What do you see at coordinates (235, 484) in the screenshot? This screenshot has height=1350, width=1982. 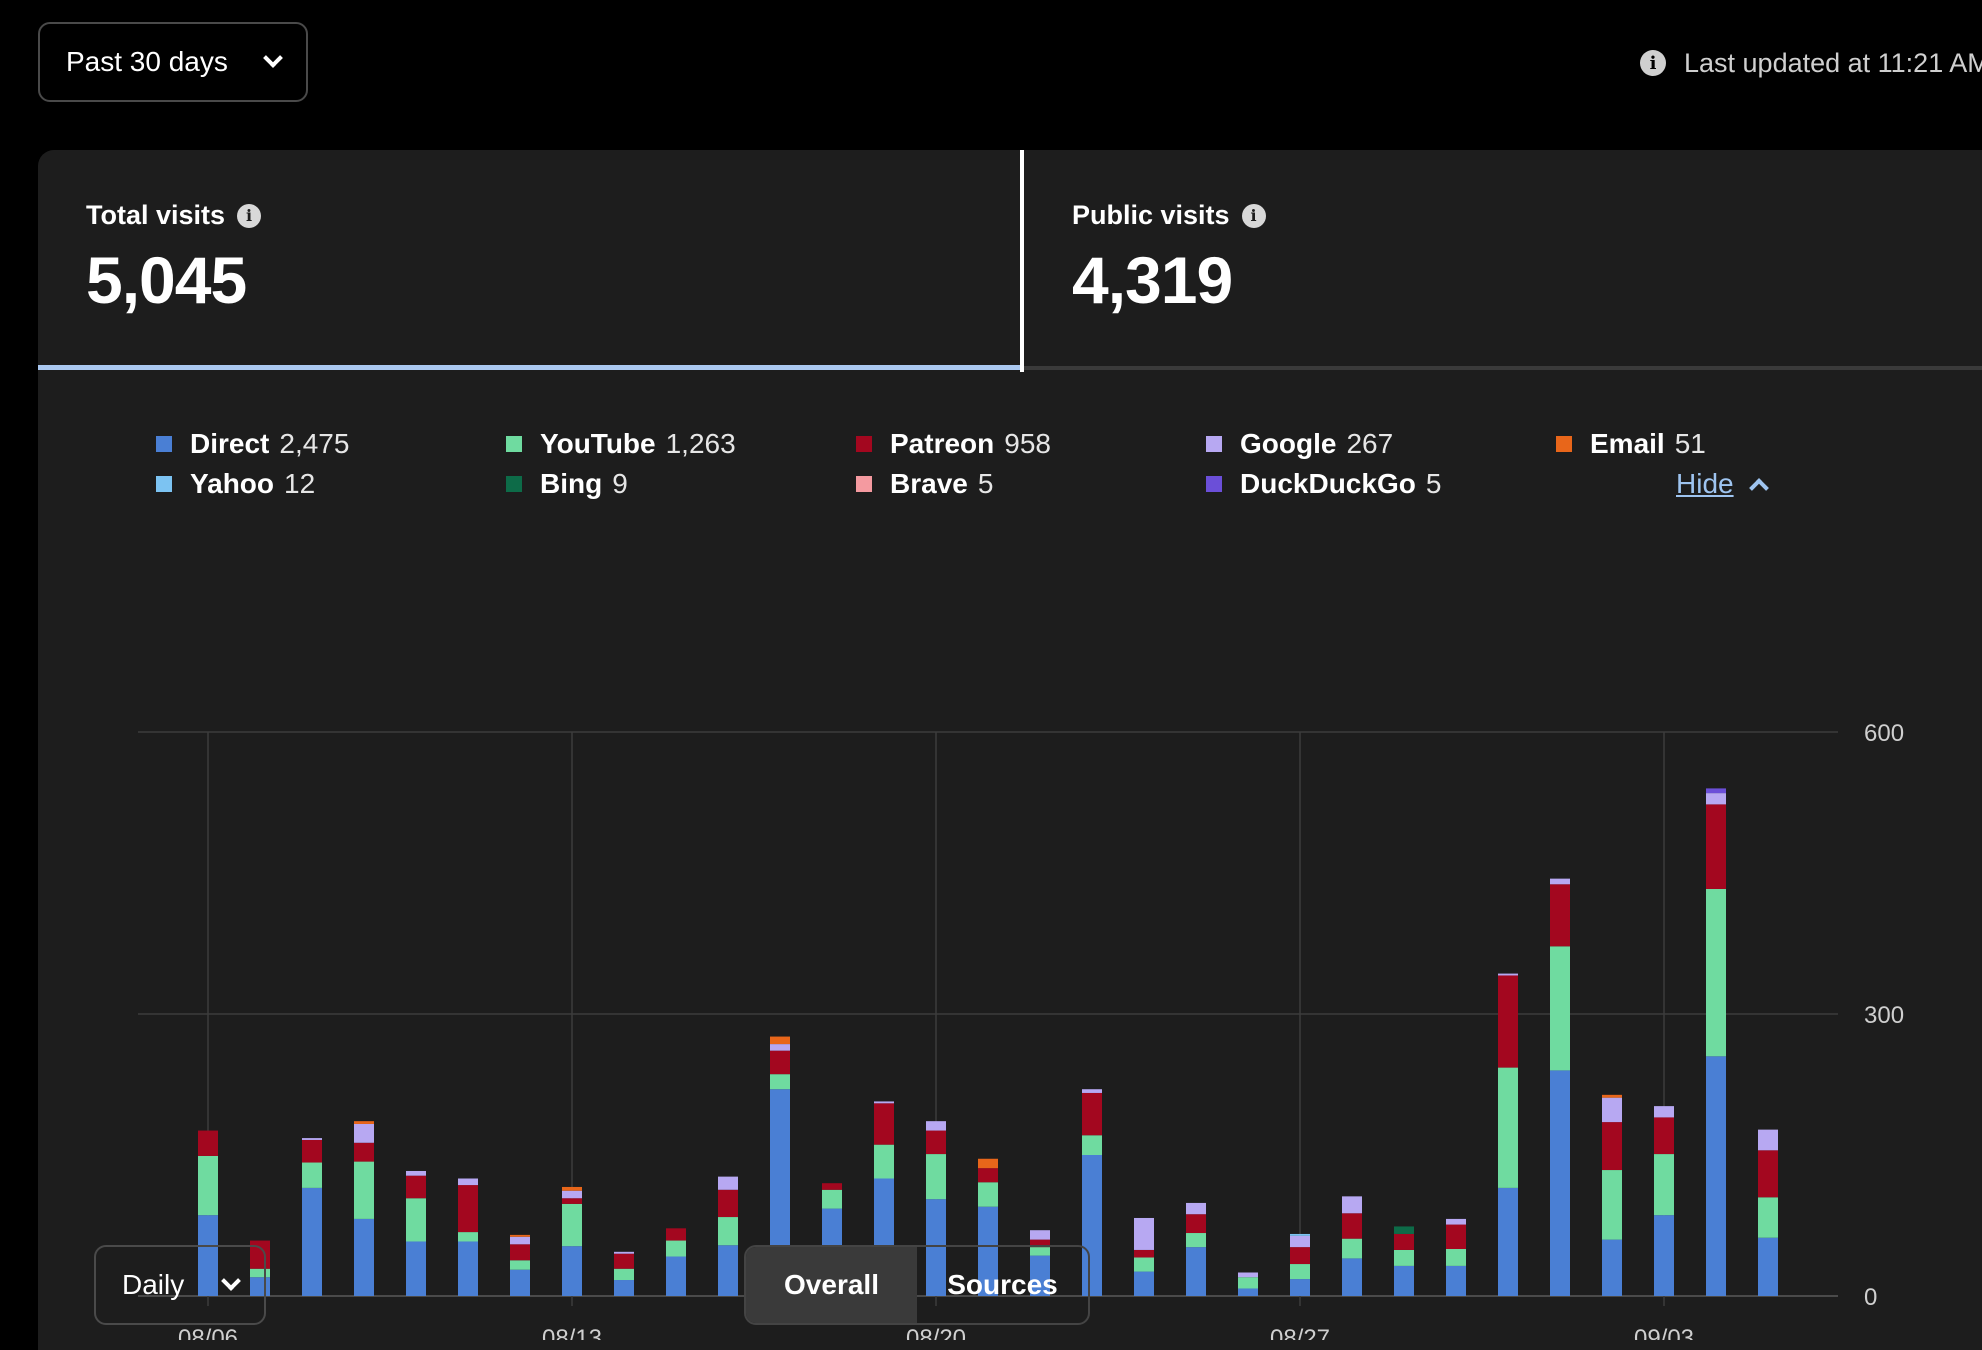 I see `legend-item-yahoo: Yahoo 12` at bounding box center [235, 484].